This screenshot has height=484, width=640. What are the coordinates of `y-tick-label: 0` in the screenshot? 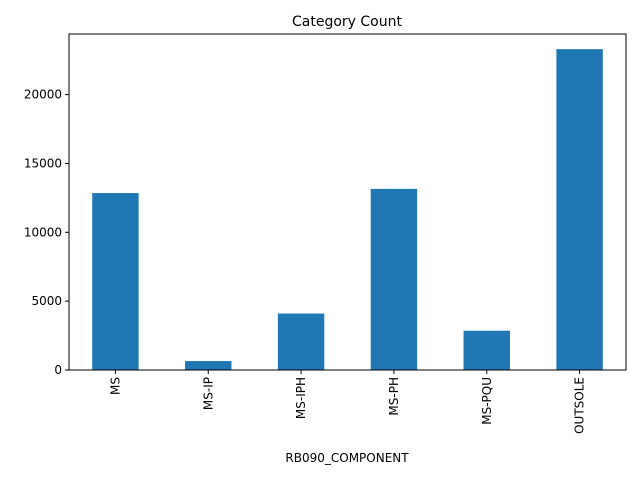 It's located at (58, 370).